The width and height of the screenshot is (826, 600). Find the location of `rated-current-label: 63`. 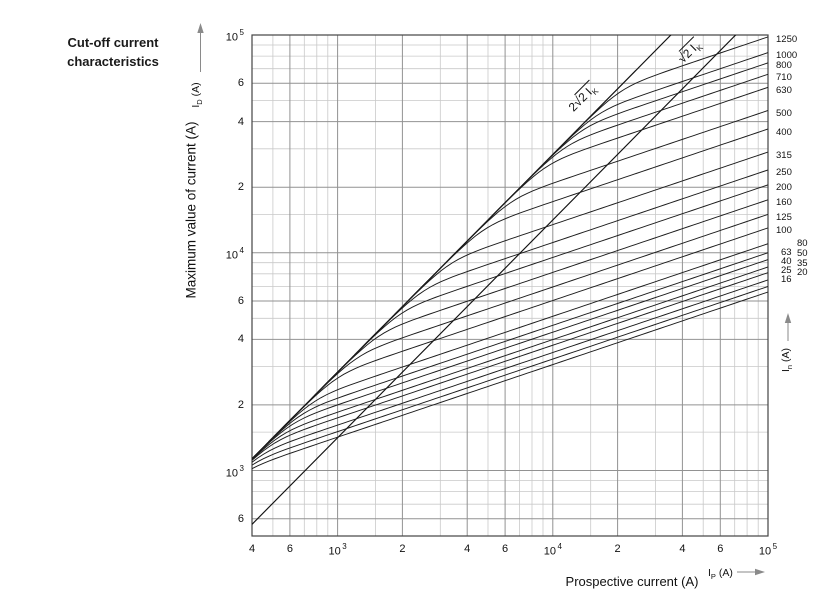

rated-current-label: 63 is located at coordinates (786, 252).